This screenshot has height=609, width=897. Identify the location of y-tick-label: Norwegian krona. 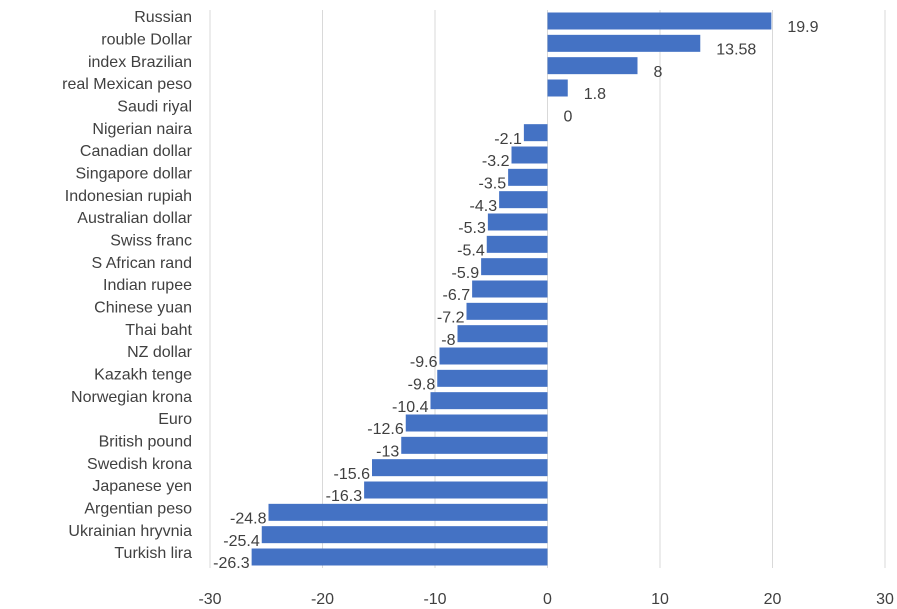
(131, 397).